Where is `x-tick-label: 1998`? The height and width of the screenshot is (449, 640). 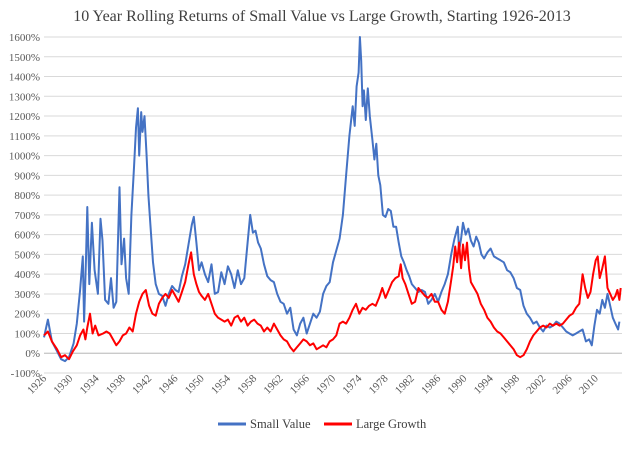 x-tick-label: 1998 is located at coordinates (510, 384).